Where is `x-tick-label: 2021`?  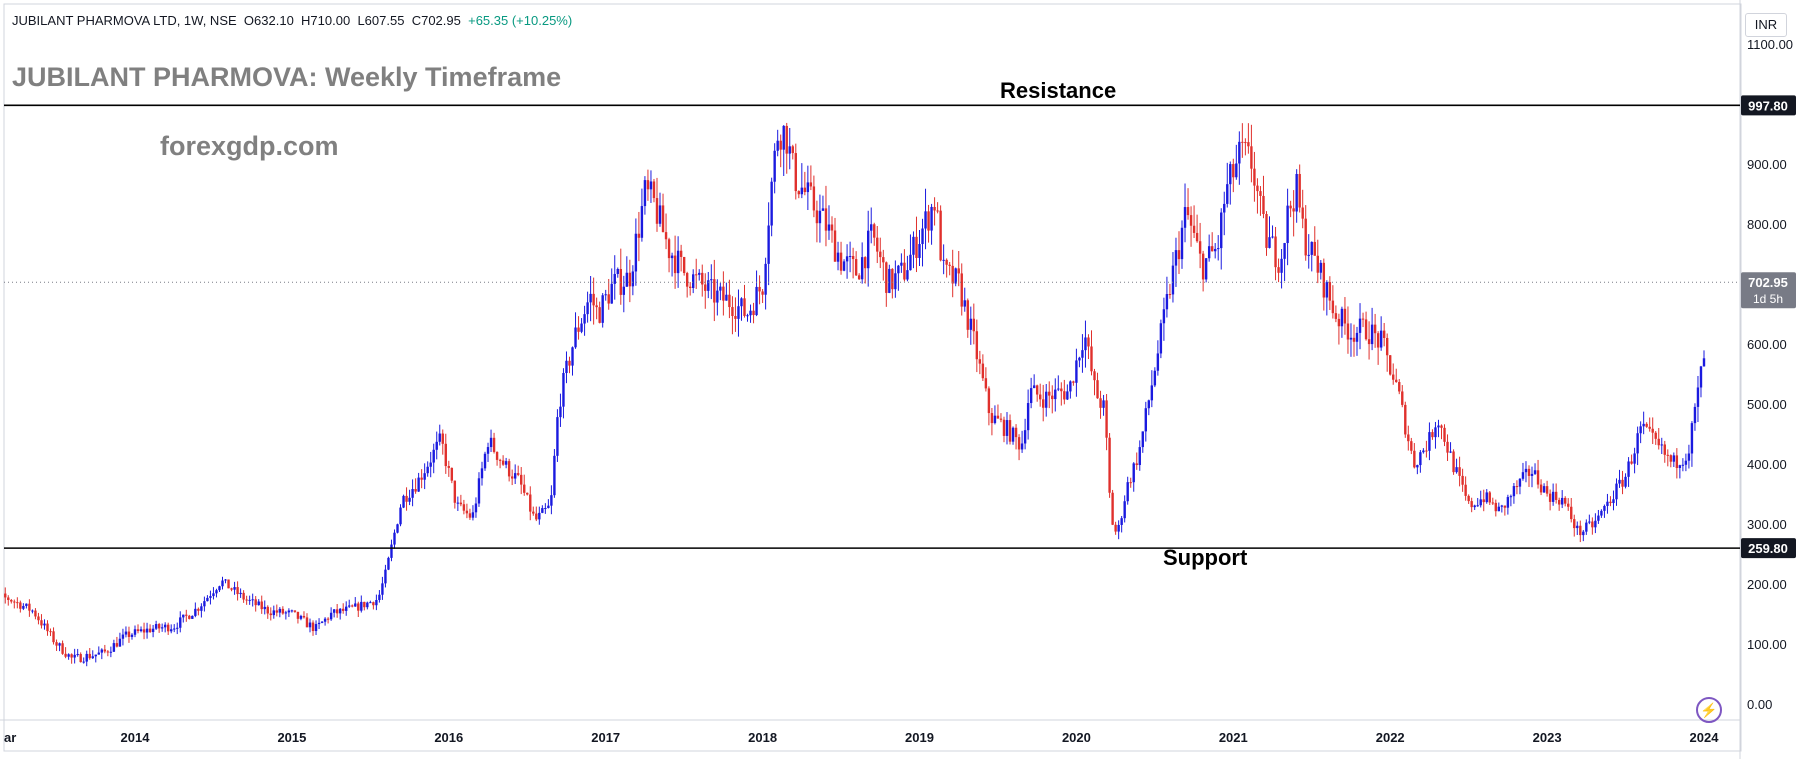 x-tick-label: 2021 is located at coordinates (1233, 737).